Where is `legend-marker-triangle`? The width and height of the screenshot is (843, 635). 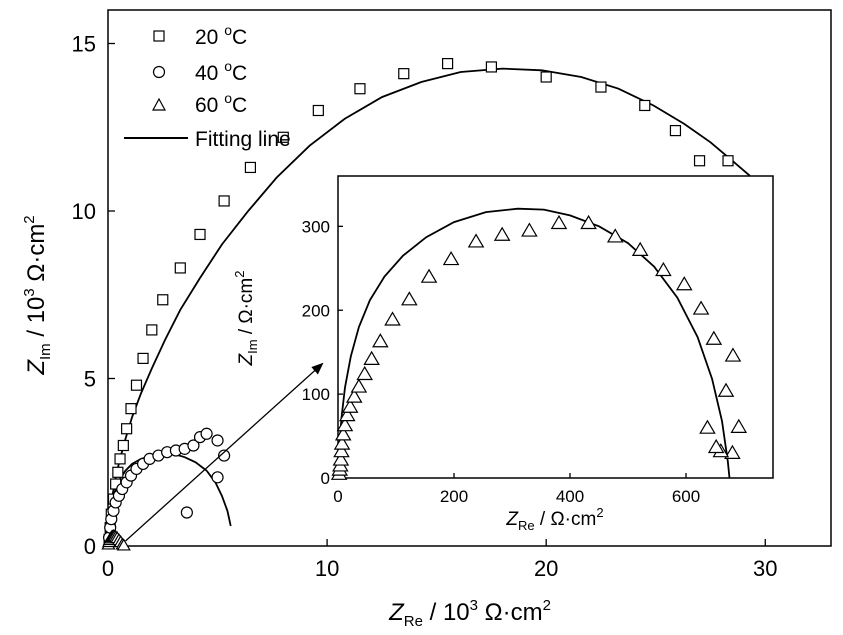 legend-marker-triangle is located at coordinates (159, 104).